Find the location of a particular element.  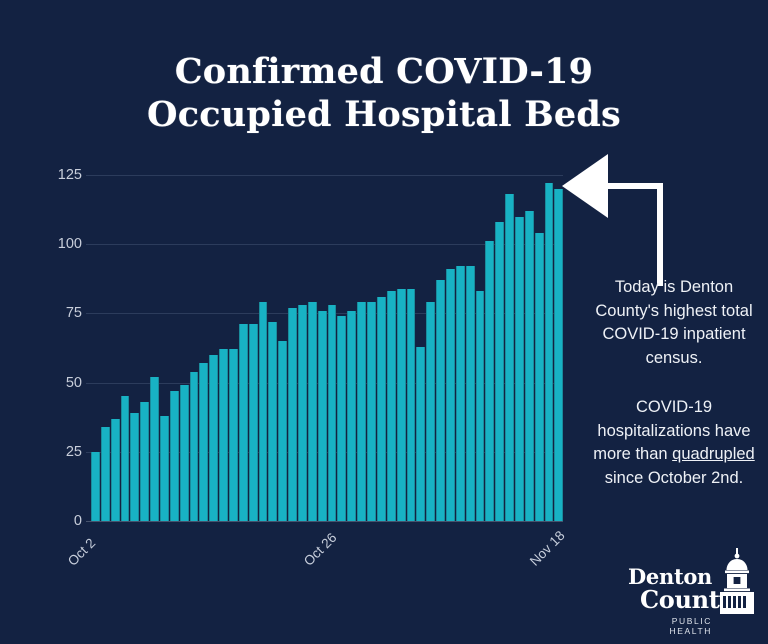

y-axis-tick-label: 125 is located at coordinates (69, 175).